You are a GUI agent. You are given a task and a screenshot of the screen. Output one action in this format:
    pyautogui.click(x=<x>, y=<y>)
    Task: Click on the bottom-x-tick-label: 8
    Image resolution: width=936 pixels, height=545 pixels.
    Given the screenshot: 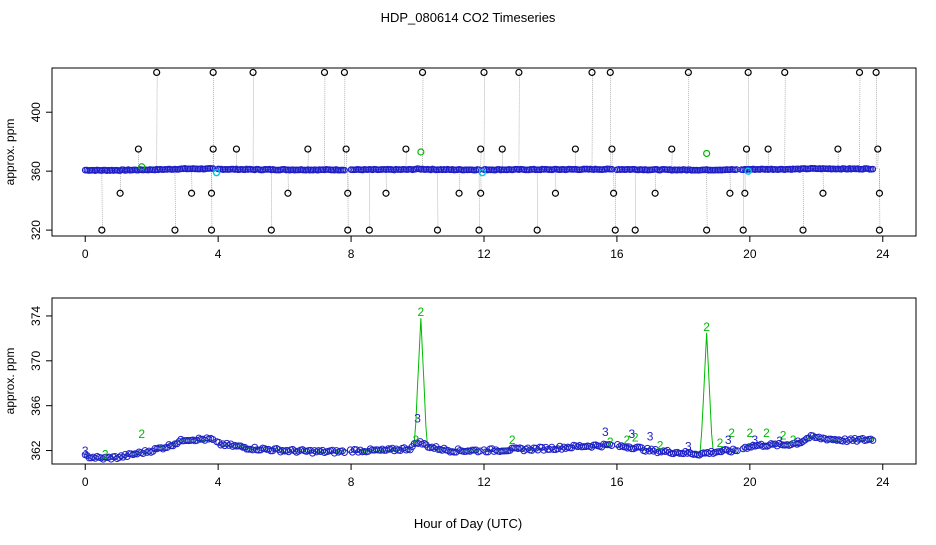 What is the action you would take?
    pyautogui.click(x=351, y=482)
    